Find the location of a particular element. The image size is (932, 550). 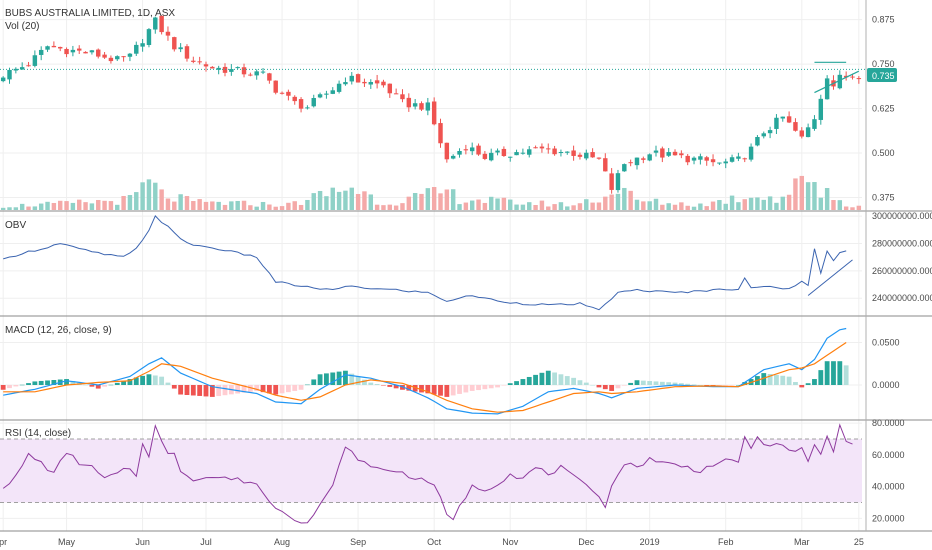

rsi-band is located at coordinates (431, 471).